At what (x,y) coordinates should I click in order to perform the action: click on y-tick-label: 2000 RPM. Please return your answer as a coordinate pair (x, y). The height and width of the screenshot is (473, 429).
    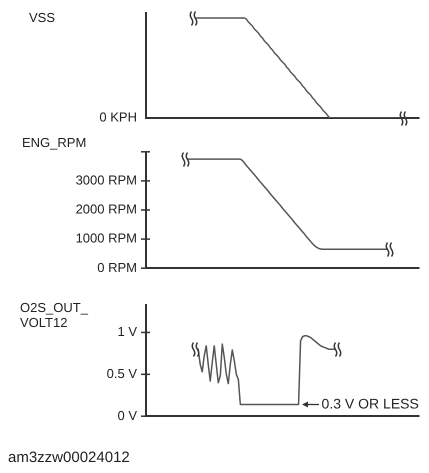
    Looking at the image, I should click on (106, 209).